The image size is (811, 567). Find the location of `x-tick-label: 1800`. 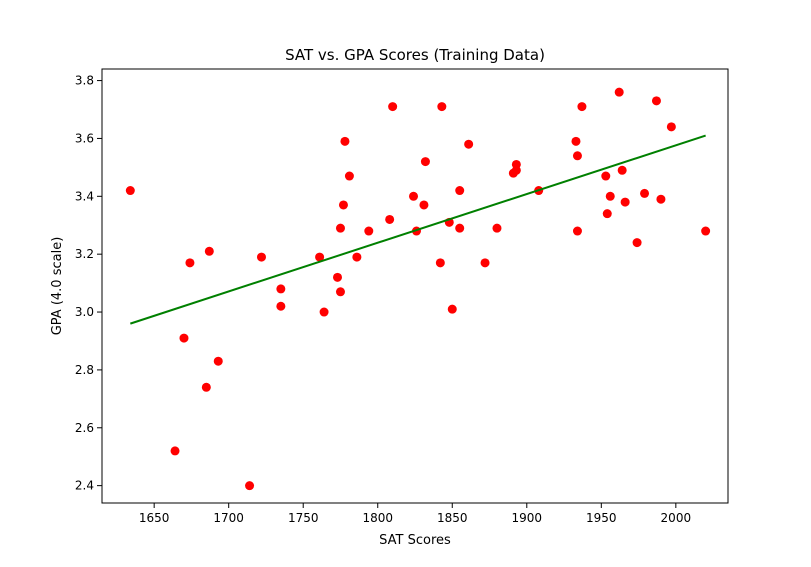

x-tick-label: 1800 is located at coordinates (377, 518).